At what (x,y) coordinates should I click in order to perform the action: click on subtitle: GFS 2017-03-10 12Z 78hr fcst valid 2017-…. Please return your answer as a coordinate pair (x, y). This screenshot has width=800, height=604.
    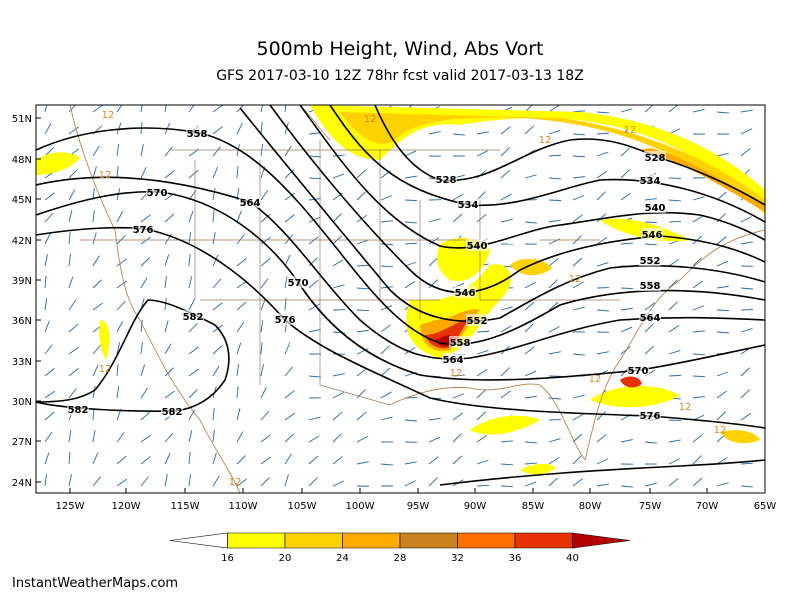
    Looking at the image, I should click on (400, 76).